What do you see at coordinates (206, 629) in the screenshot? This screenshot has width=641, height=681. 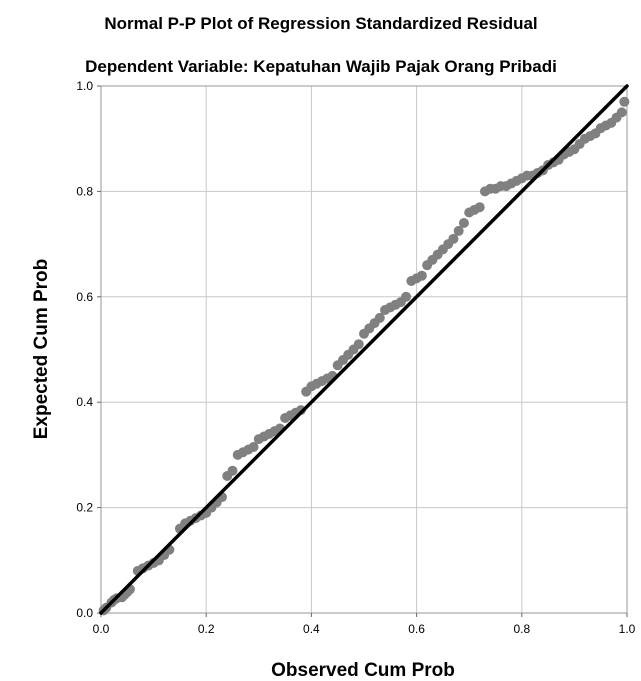 I see `x-tick-label: 0.2` at bounding box center [206, 629].